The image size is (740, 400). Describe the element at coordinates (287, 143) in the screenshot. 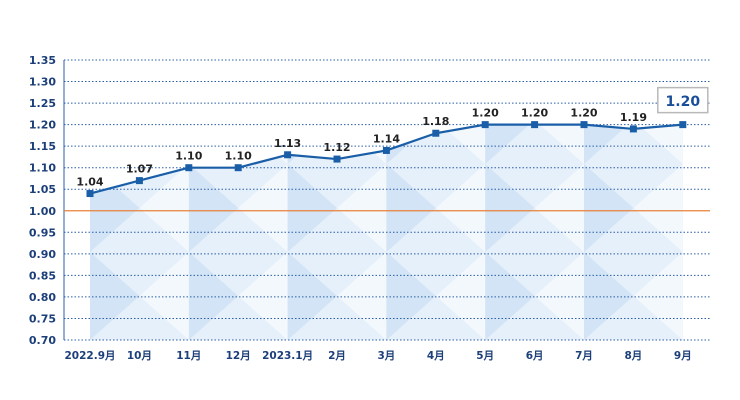

I see `data-label: 1.13` at that location.